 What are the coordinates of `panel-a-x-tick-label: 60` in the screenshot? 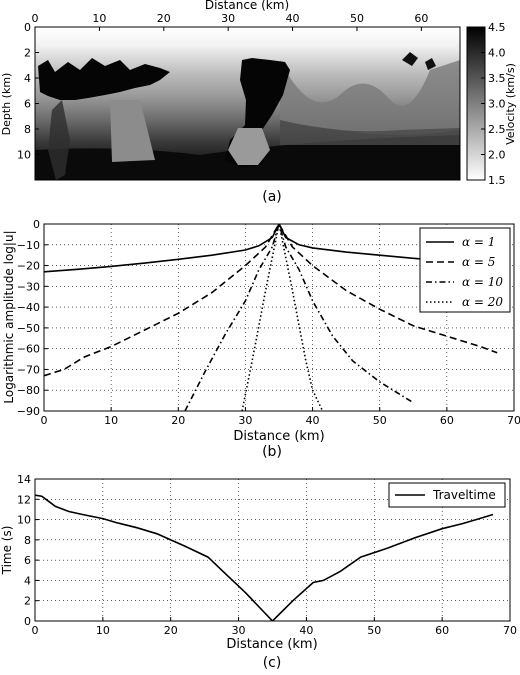 It's located at (421, 18).